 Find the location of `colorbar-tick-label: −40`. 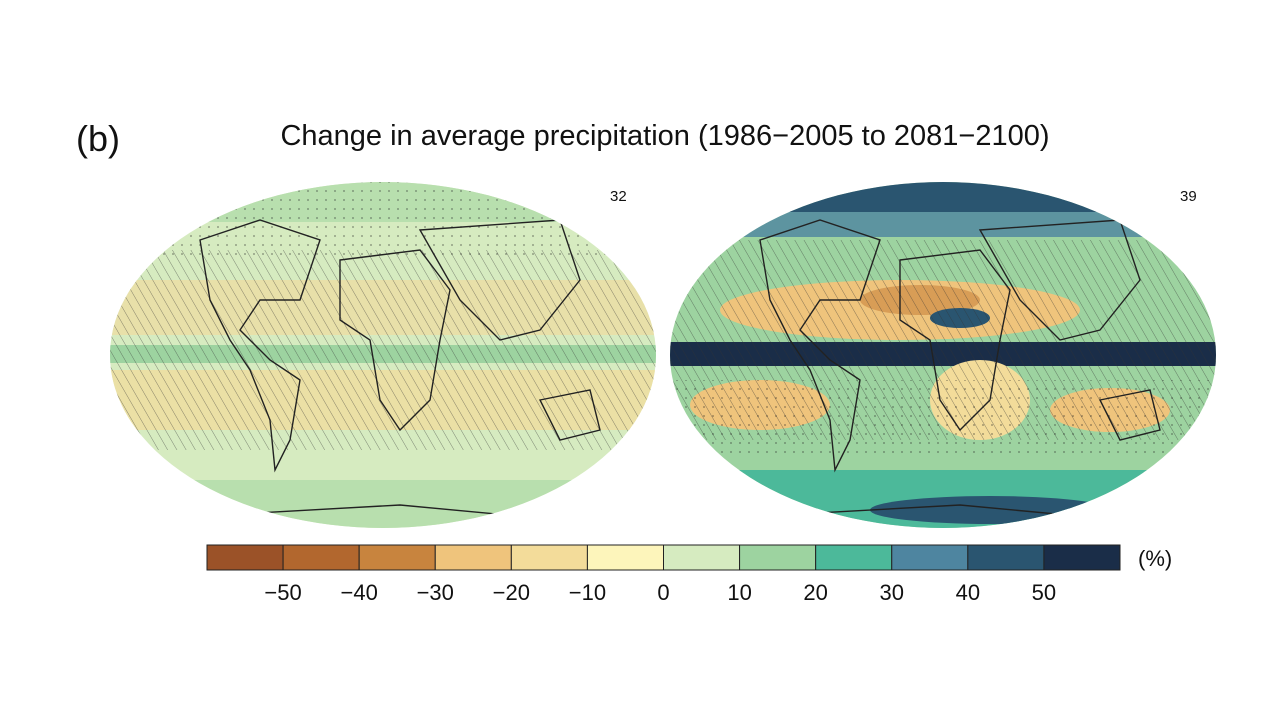

colorbar-tick-label: −40 is located at coordinates (359, 592).